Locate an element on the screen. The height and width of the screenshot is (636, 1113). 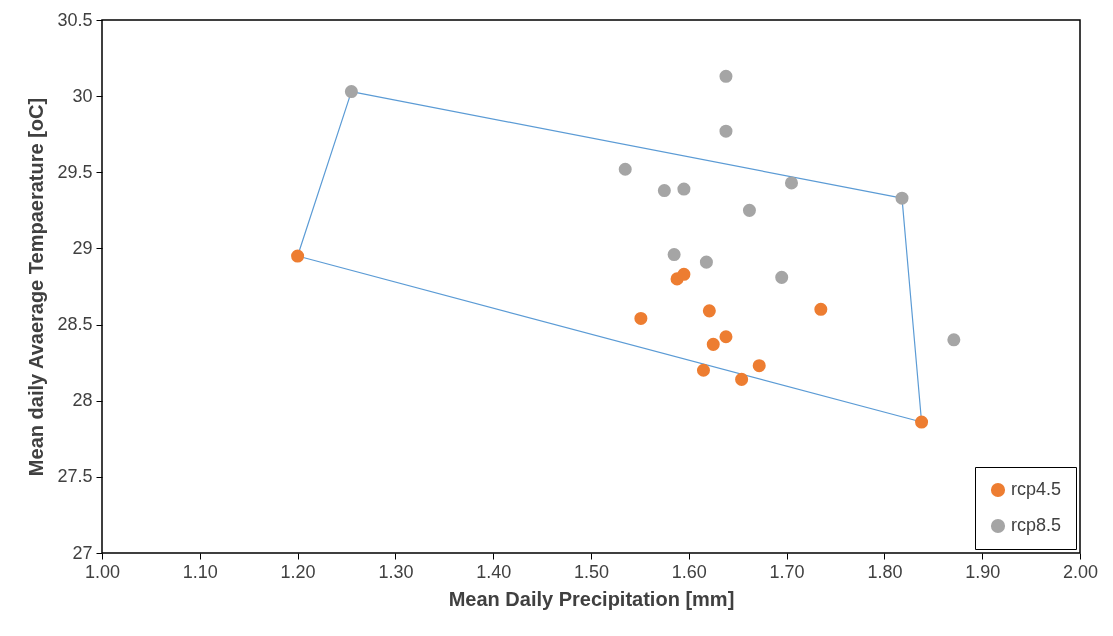
y-tick-label: 28 is located at coordinates (82, 400).